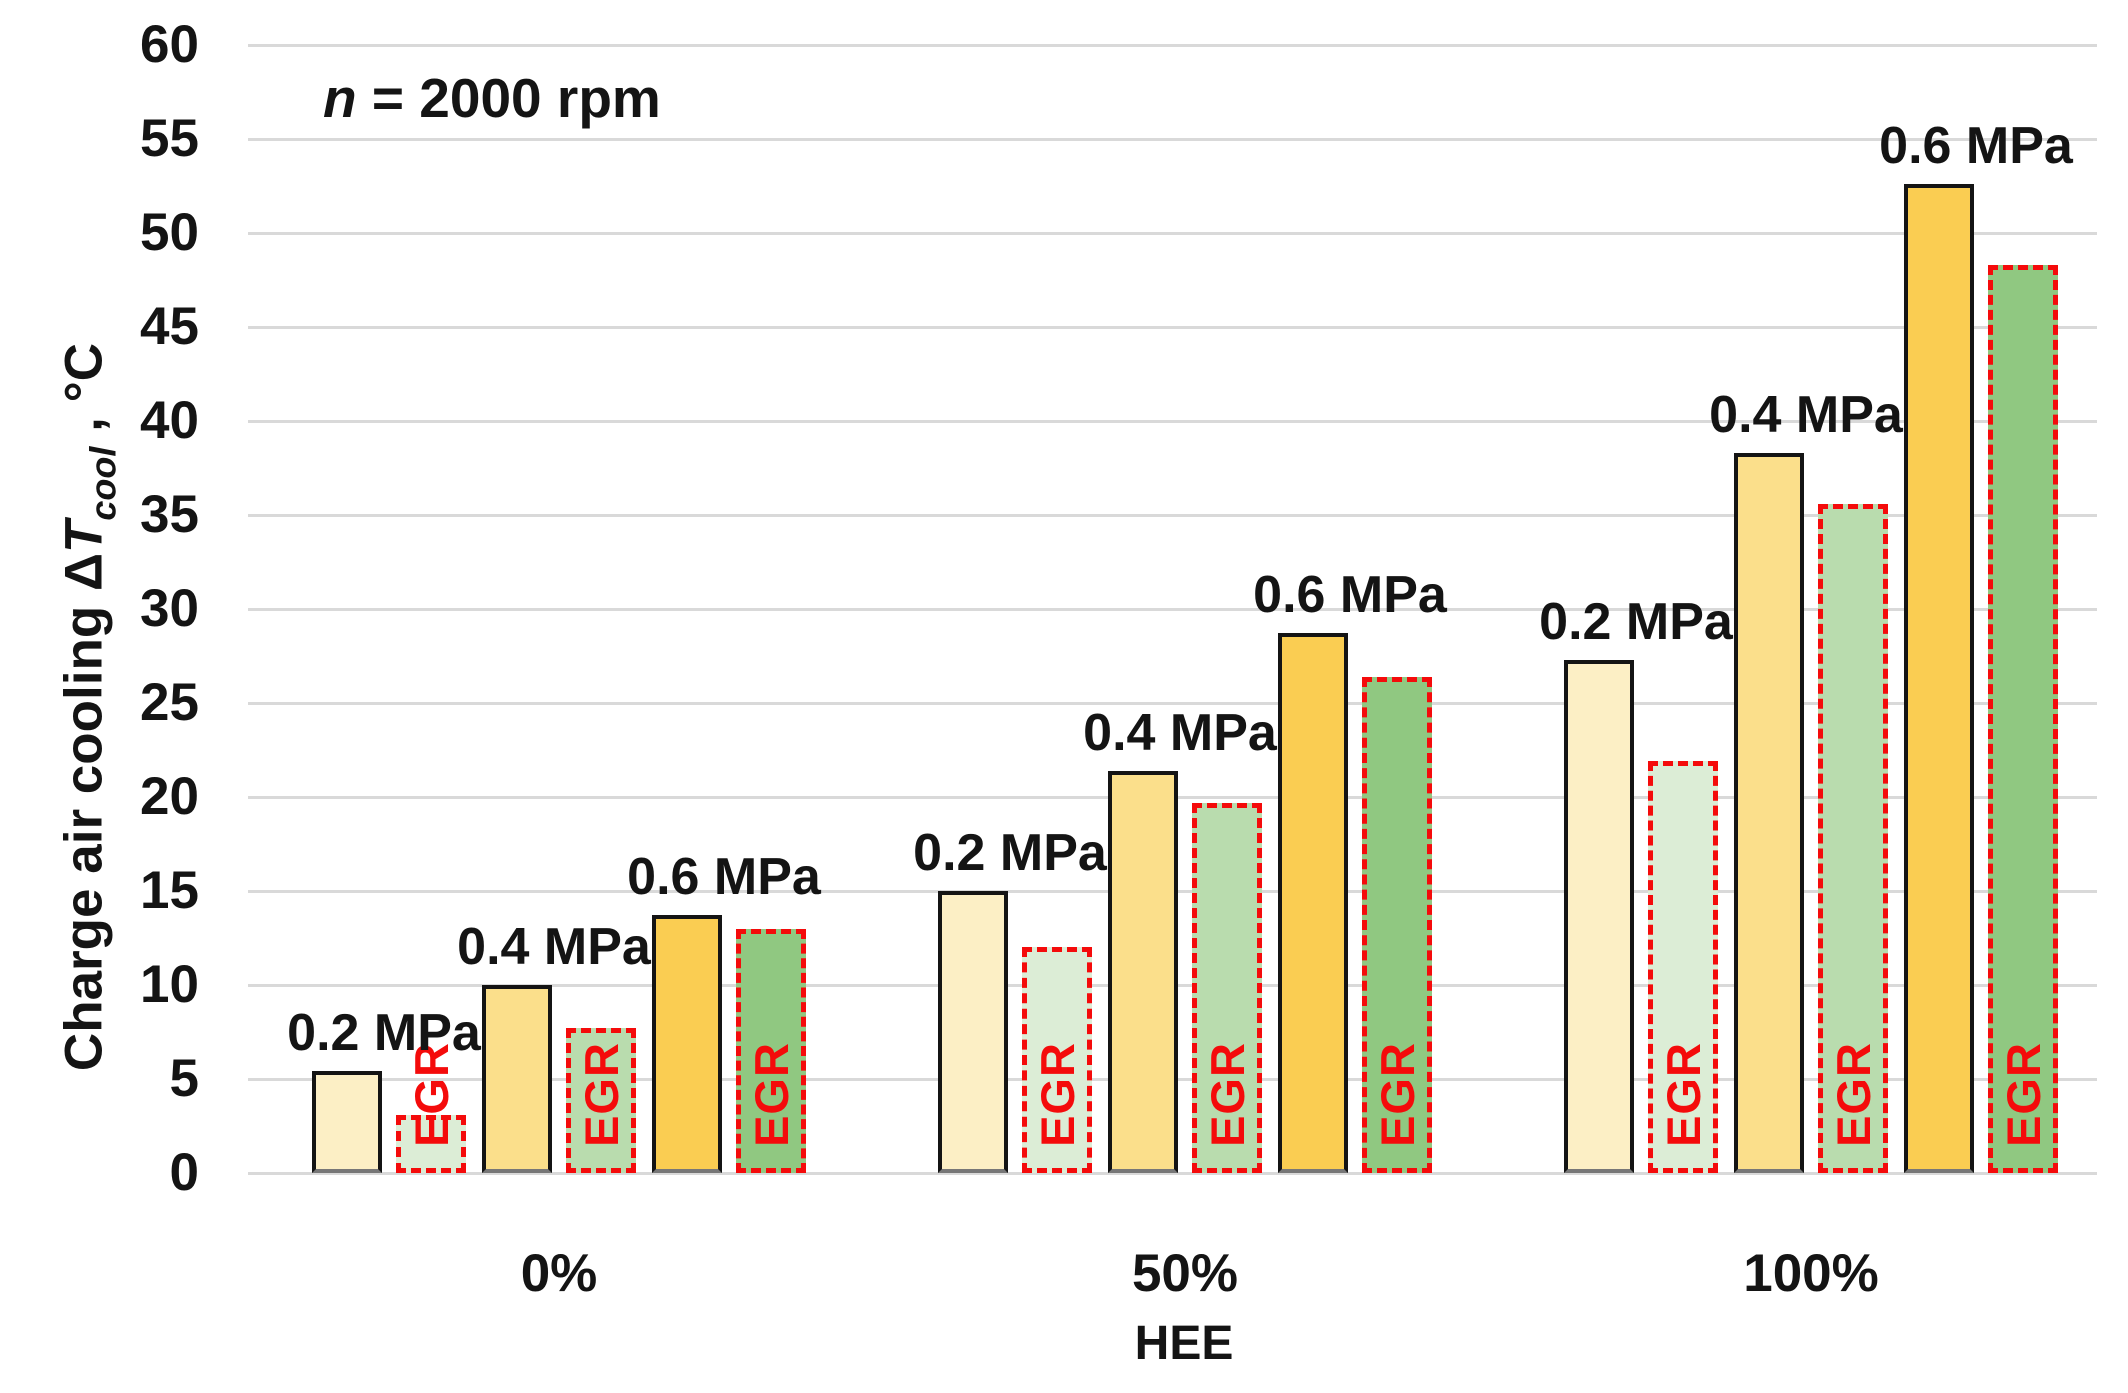 Image resolution: width=2128 pixels, height=1393 pixels. I want to click on bar-0.2mpa-egr-0%: EGR, so click(431, 1108).